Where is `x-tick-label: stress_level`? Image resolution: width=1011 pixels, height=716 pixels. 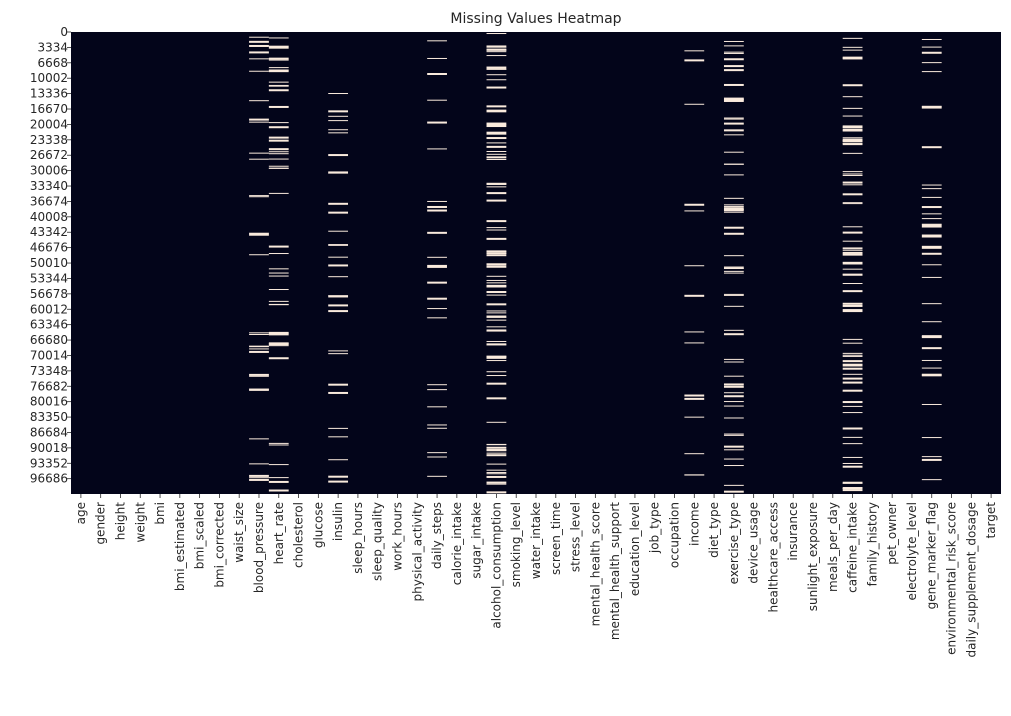
x-tick-label: stress_level is located at coordinates (576, 537).